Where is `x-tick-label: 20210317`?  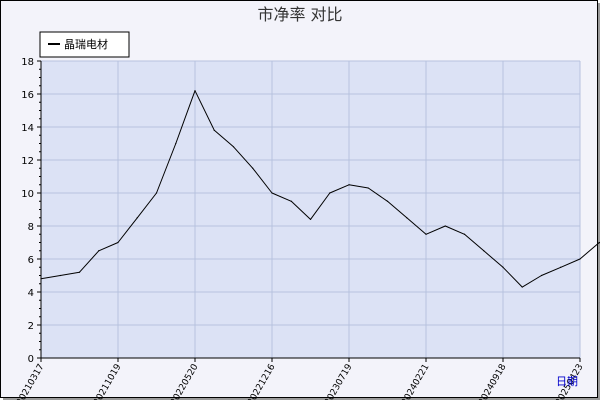
x-tick-label: 20210317 is located at coordinates (31, 381).